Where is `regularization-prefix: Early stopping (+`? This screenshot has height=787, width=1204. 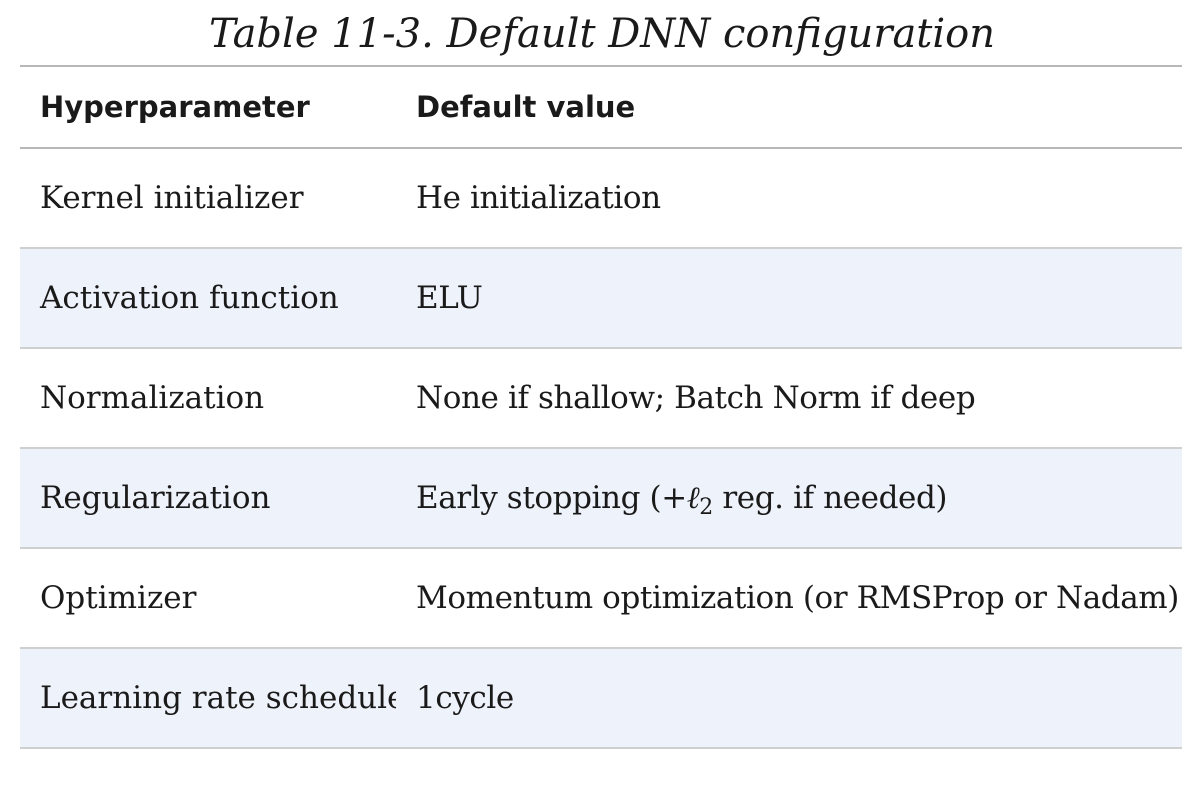
regularization-prefix: Early stopping (+ is located at coordinates (551, 498).